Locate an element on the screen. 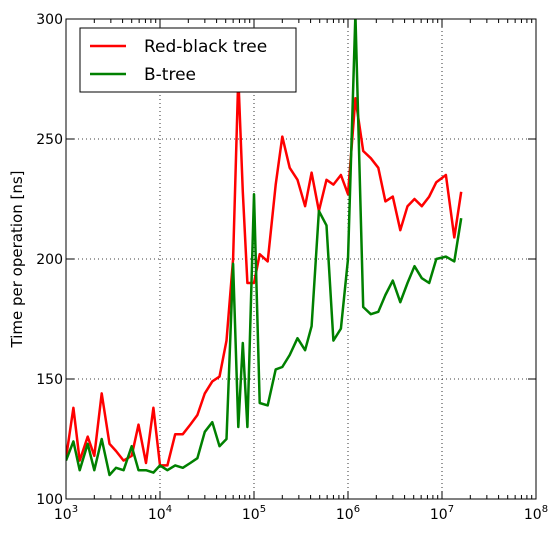 The image size is (559, 536). y-axis-label: Time per operation [ns] is located at coordinates (17, 260).